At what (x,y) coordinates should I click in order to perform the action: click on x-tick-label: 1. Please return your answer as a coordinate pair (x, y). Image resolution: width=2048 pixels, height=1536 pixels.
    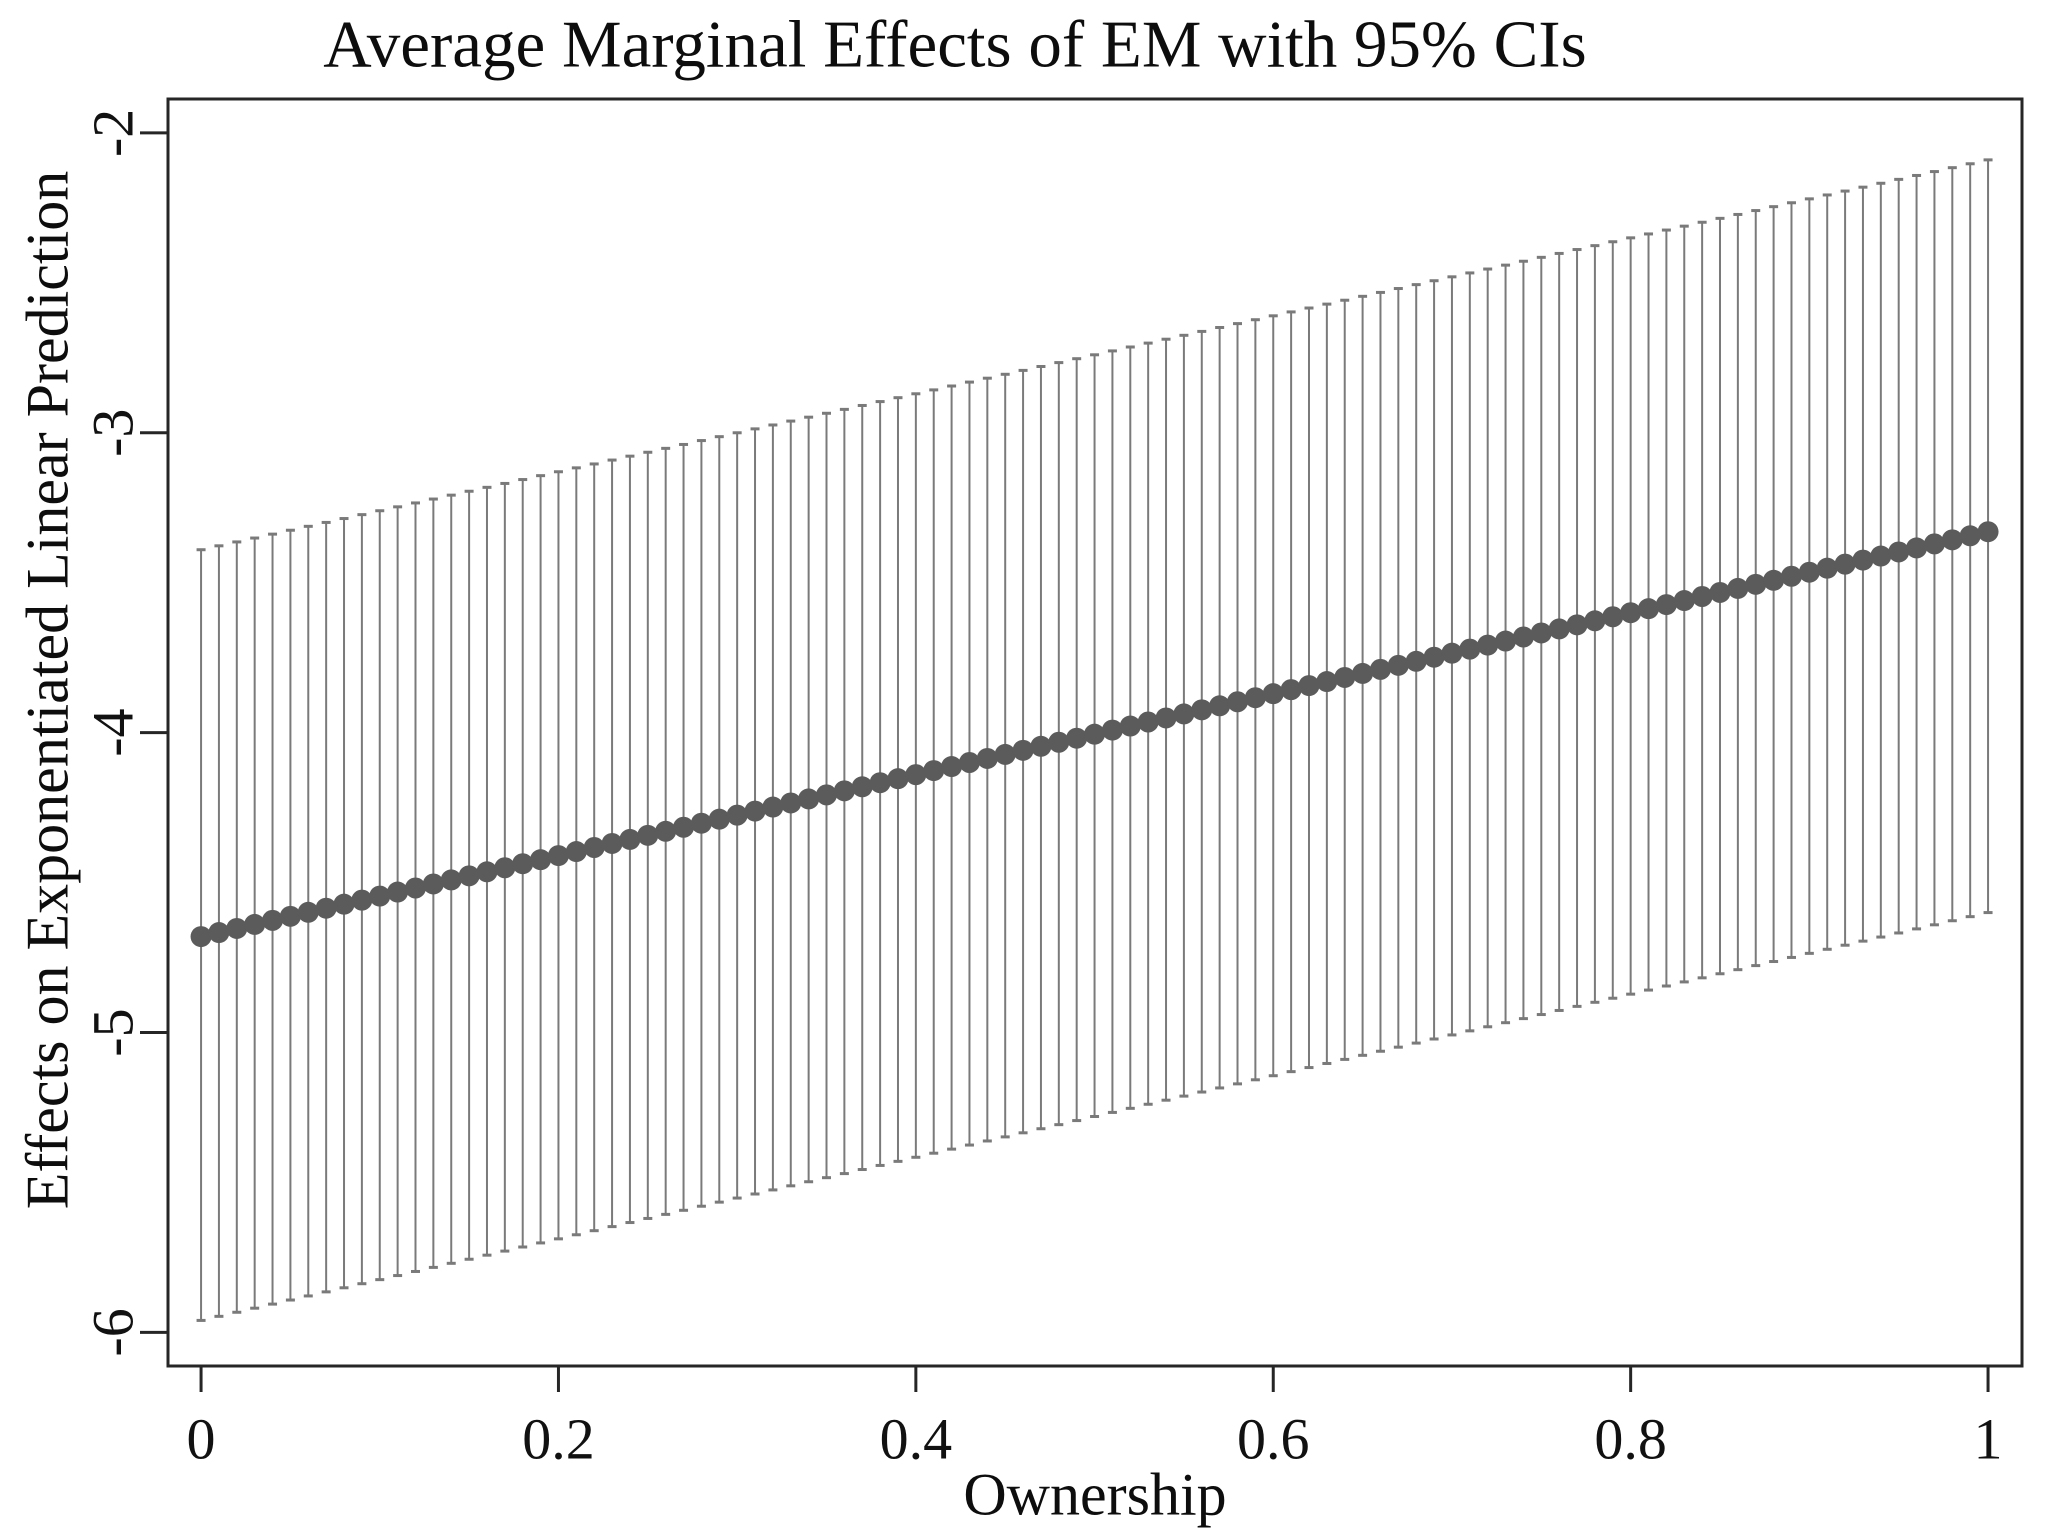
    Looking at the image, I should click on (1988, 1438).